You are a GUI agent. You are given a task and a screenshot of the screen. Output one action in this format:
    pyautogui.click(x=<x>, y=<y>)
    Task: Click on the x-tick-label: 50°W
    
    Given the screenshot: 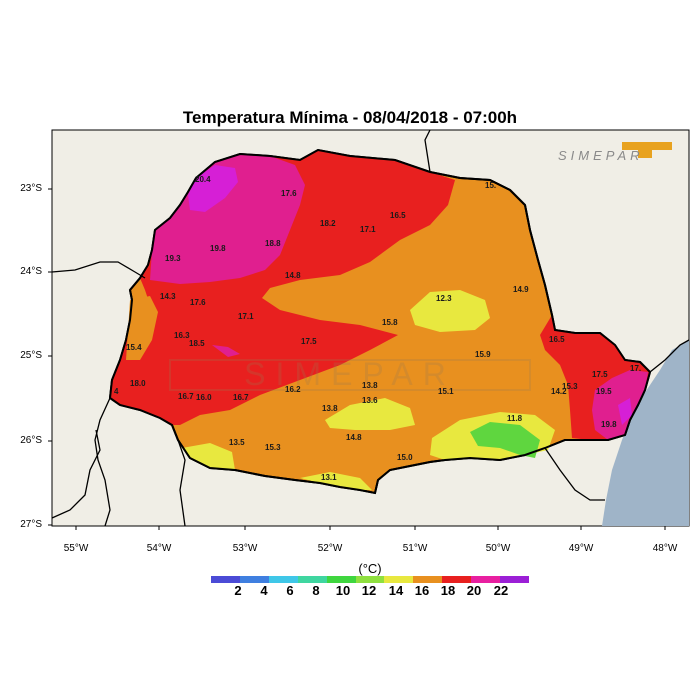 What is the action you would take?
    pyautogui.click(x=498, y=548)
    